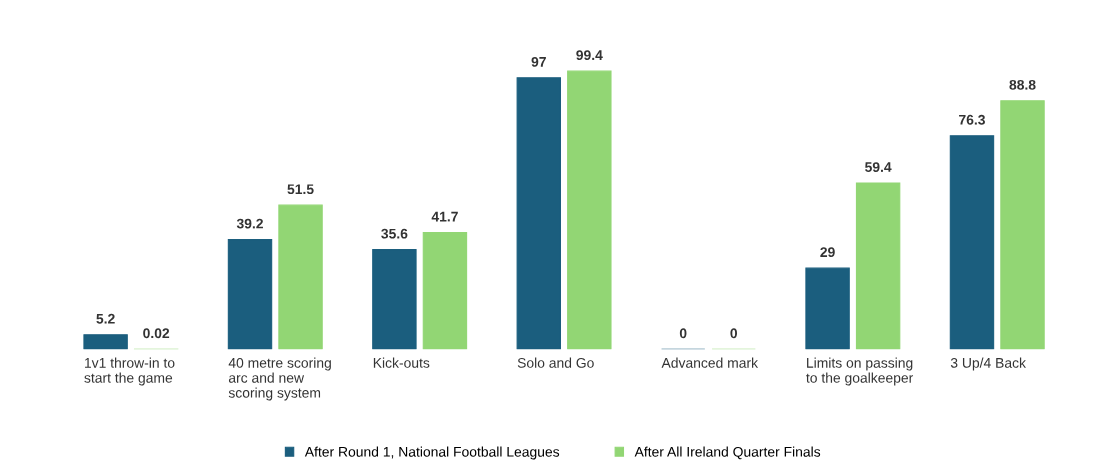 The width and height of the screenshot is (1106, 472). Describe the element at coordinates (827, 252) in the screenshot. I see `data-label: 29` at that location.